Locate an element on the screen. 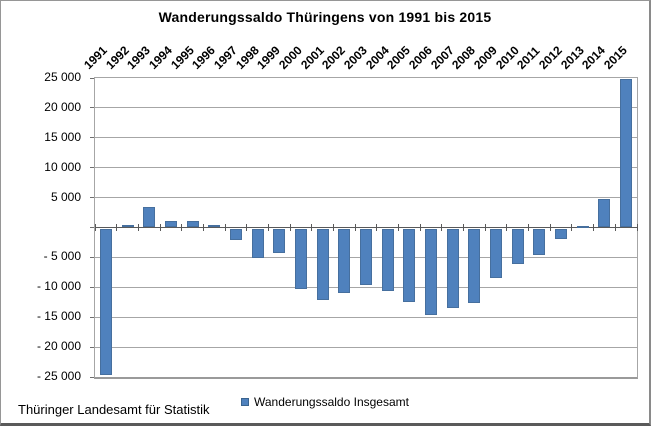 This screenshot has width=651, height=426. y-axis-label: - 25 000 is located at coordinates (58, 376).